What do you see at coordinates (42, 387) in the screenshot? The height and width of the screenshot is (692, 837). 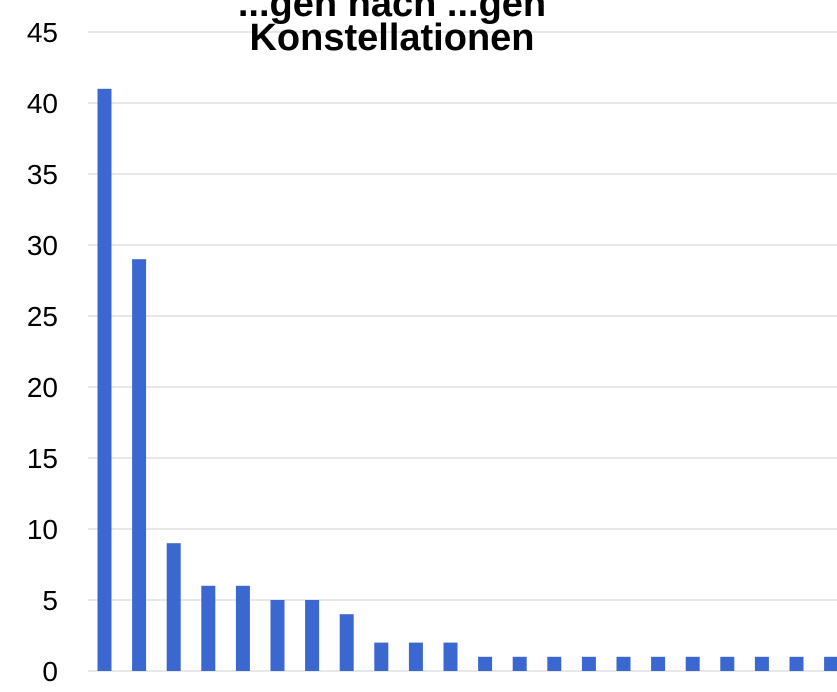 I see `y-tick-label-20: 20` at bounding box center [42, 387].